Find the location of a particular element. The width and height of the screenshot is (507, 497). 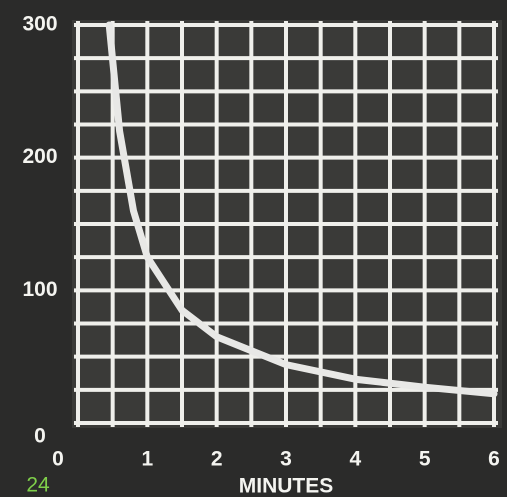

y-tick-label: 300 is located at coordinates (39, 24).